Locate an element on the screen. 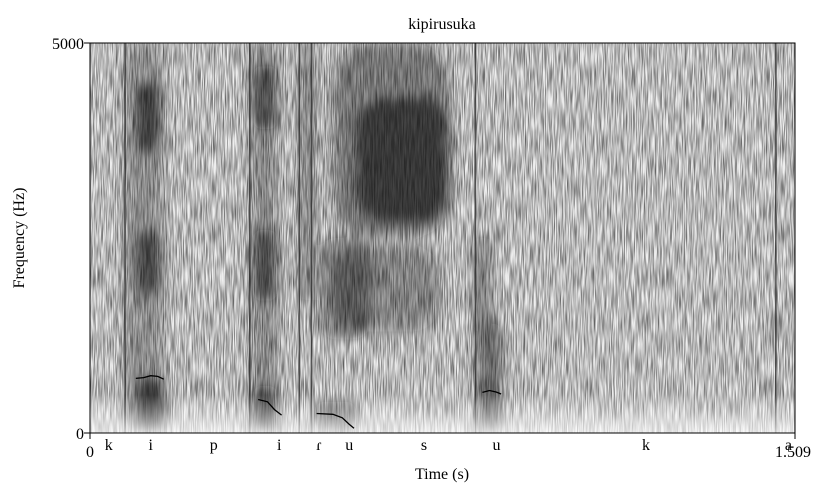 The width and height of the screenshot is (819, 485). pitch-tracks is located at coordinates (318, 402).